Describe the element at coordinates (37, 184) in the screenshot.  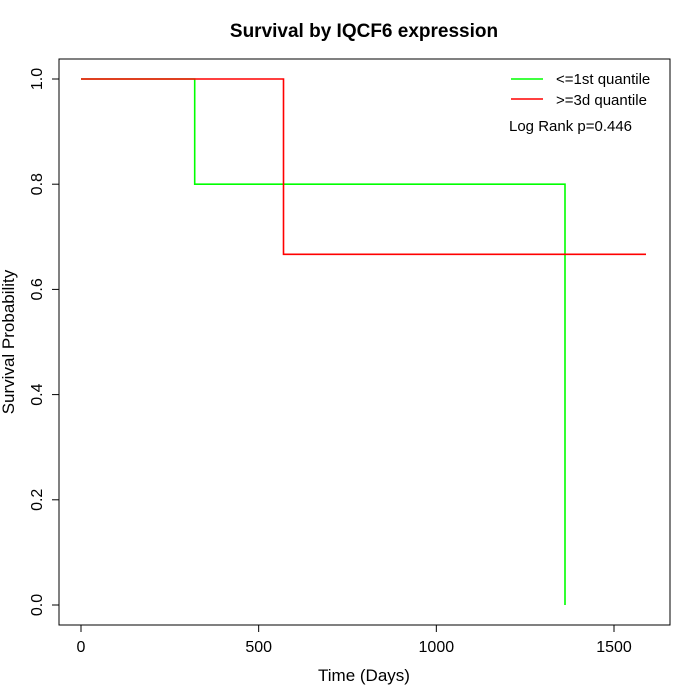
I see `y-tick-label: 0.8` at that location.